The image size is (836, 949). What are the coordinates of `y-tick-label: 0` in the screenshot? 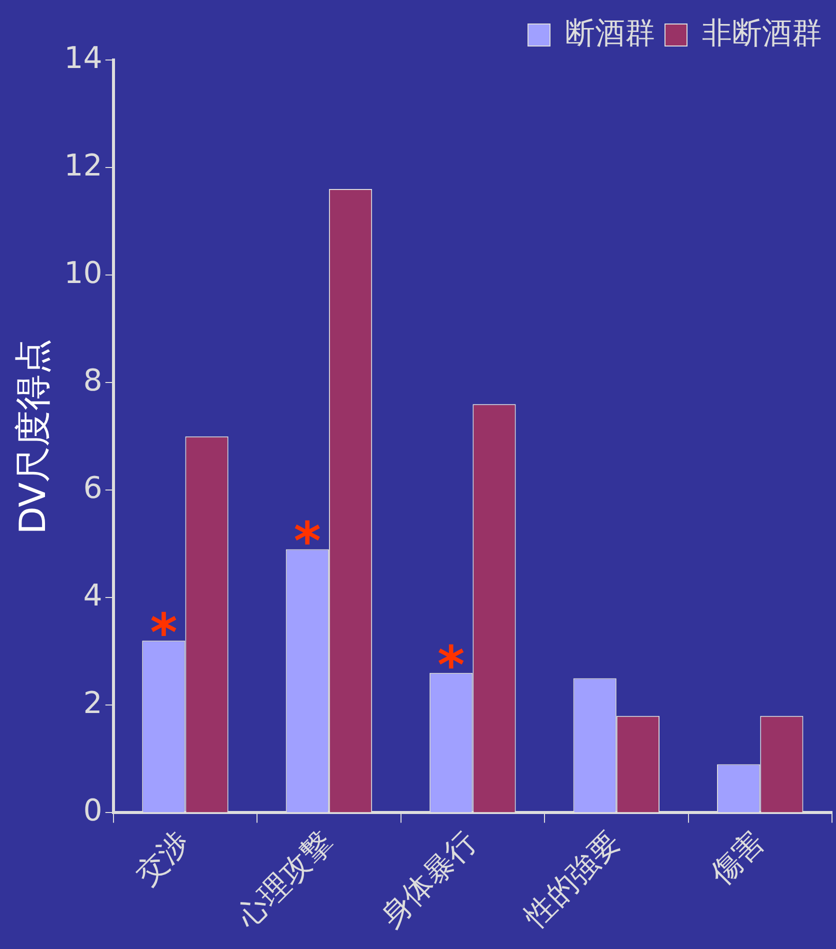 It's located at (92, 810).